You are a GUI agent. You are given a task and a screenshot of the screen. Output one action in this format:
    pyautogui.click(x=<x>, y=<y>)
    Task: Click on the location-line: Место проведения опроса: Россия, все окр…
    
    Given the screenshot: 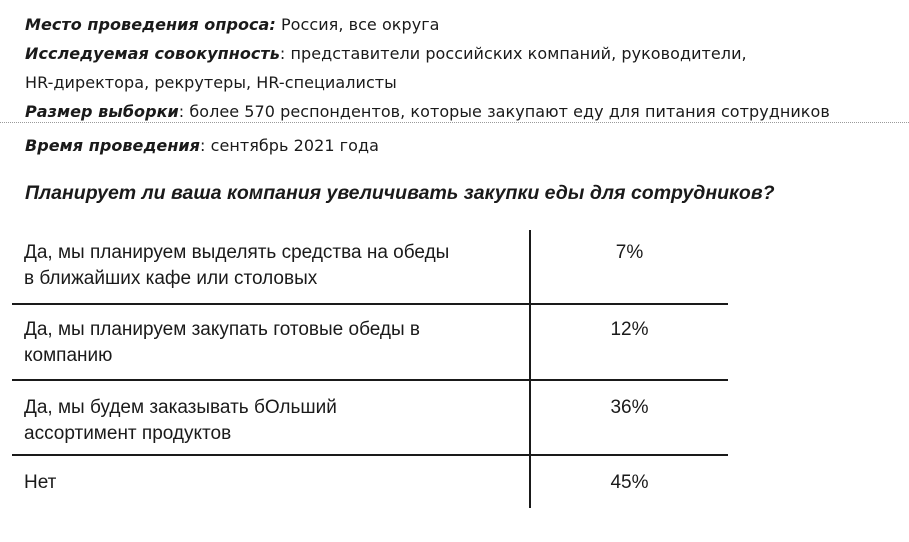 What is the action you would take?
    pyautogui.click(x=465, y=24)
    